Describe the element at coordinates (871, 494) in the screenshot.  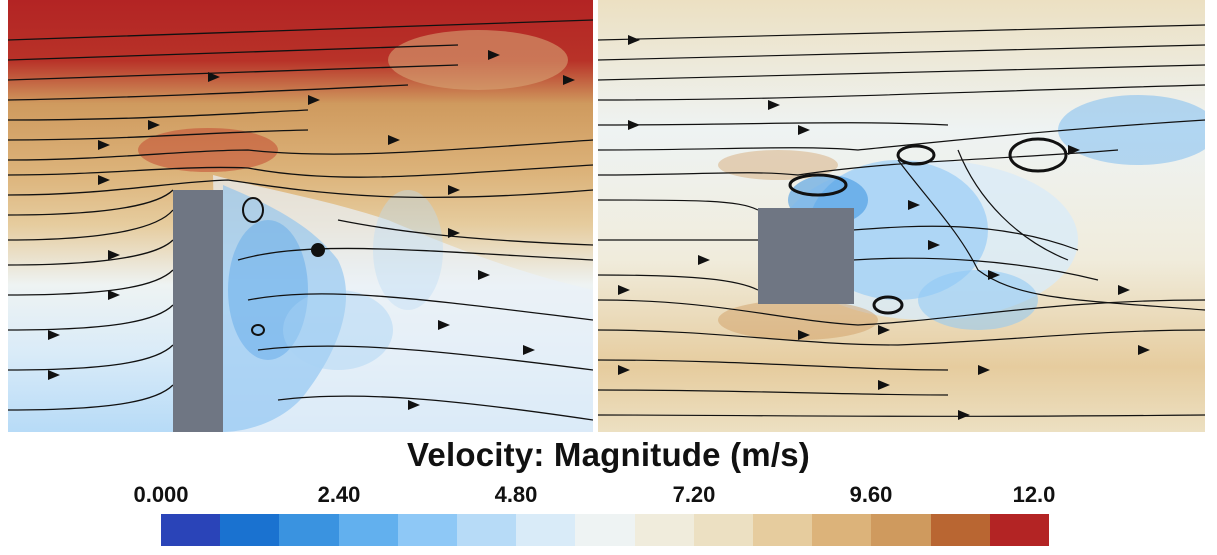
I see `colorbar-tick: 9.60` at that location.